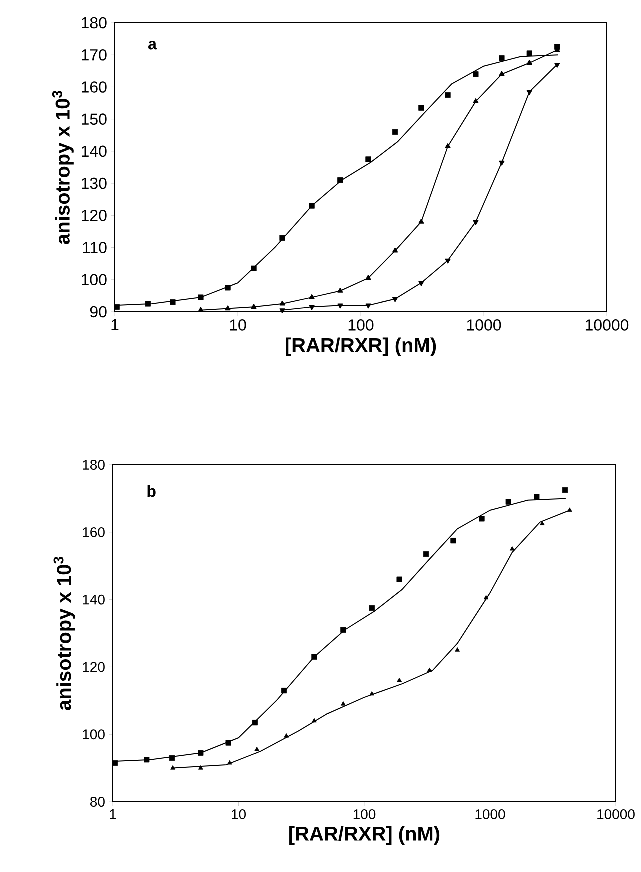 Image resolution: width=641 pixels, height=872 pixels. I want to click on y-tick-label: 170, so click(94, 55).